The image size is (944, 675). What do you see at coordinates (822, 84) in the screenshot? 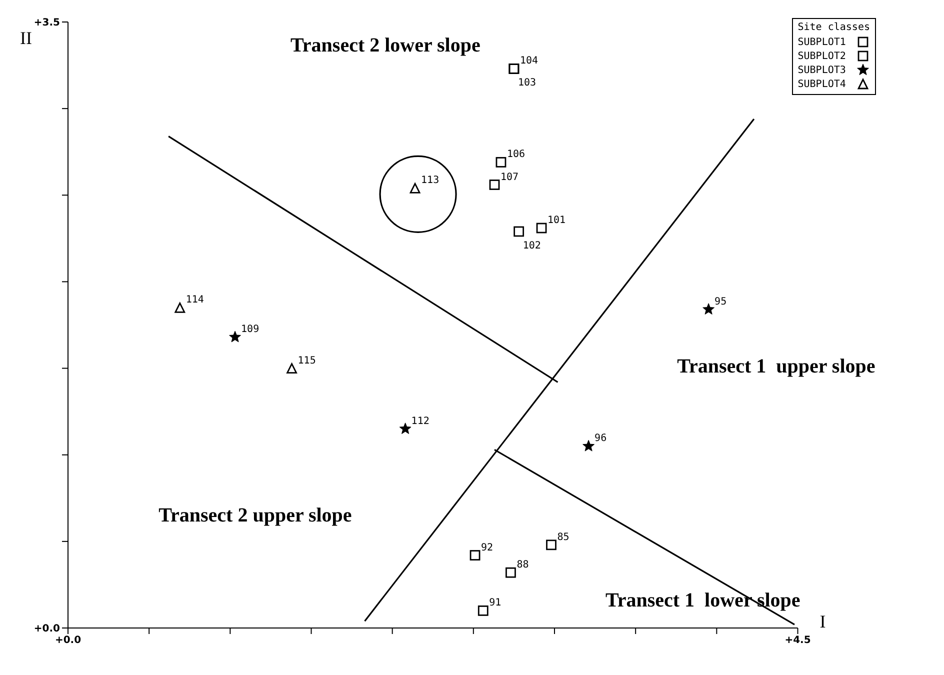
I see `legend-label: SUBPLOT4` at bounding box center [822, 84].